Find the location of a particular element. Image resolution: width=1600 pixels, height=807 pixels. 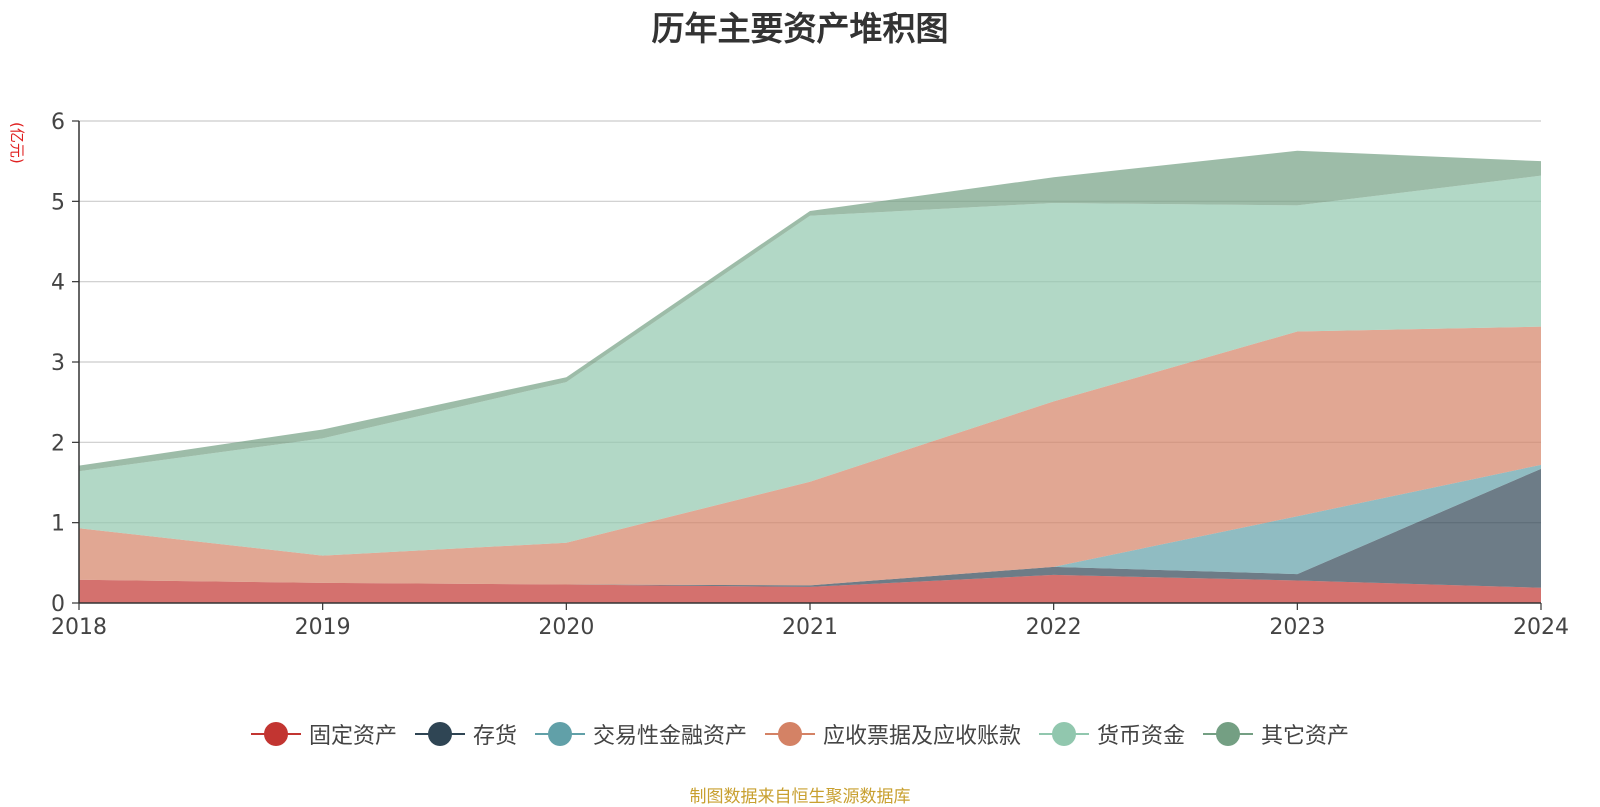

legend-item-1: 存货 is located at coordinates (465, 734).